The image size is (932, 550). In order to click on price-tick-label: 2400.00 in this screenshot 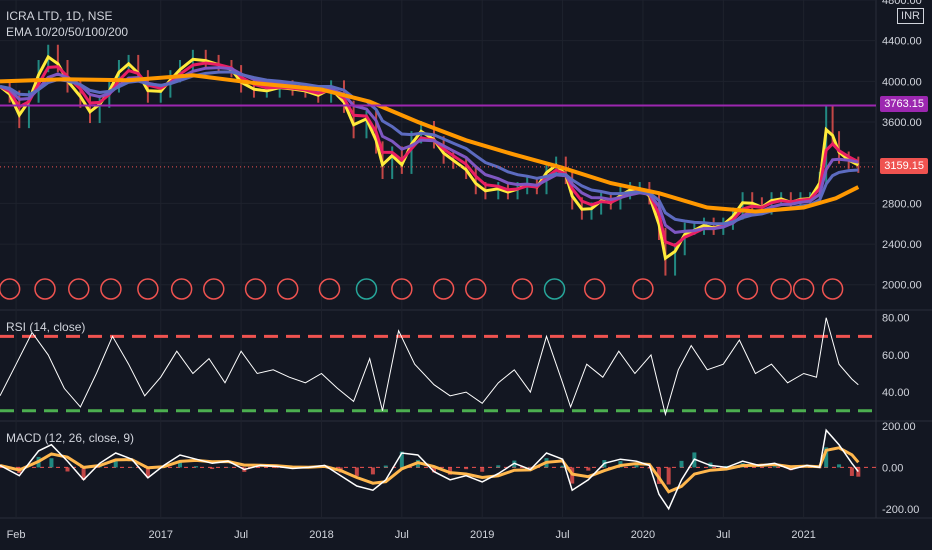, I will do `click(902, 245)`.